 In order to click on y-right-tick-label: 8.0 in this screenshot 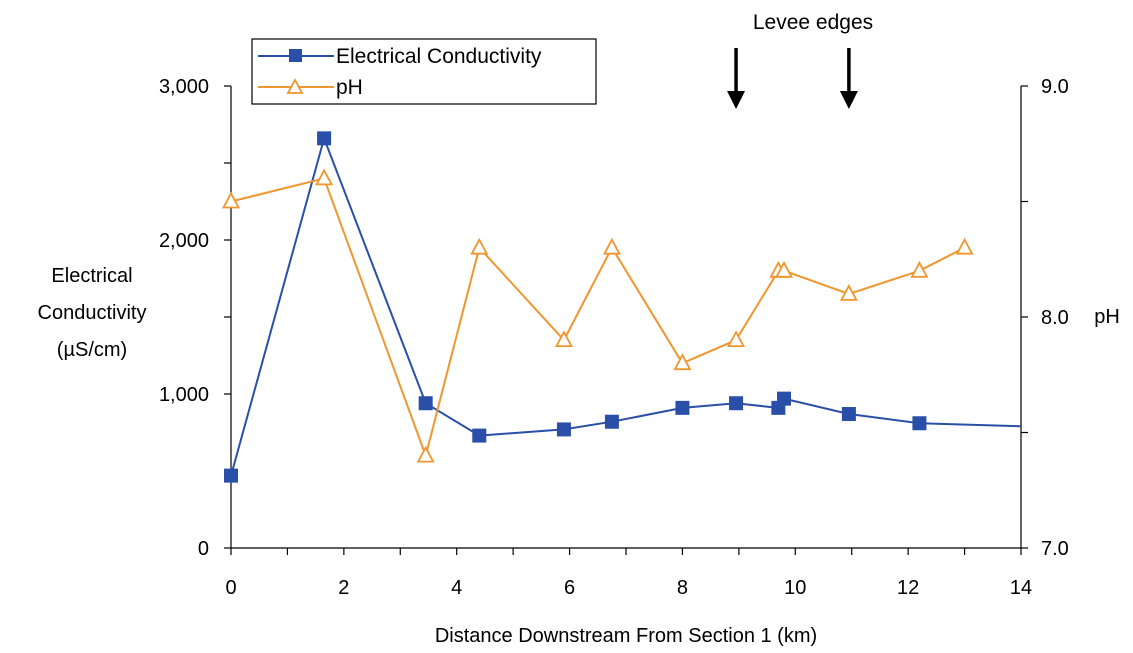, I will do `click(1055, 318)`.